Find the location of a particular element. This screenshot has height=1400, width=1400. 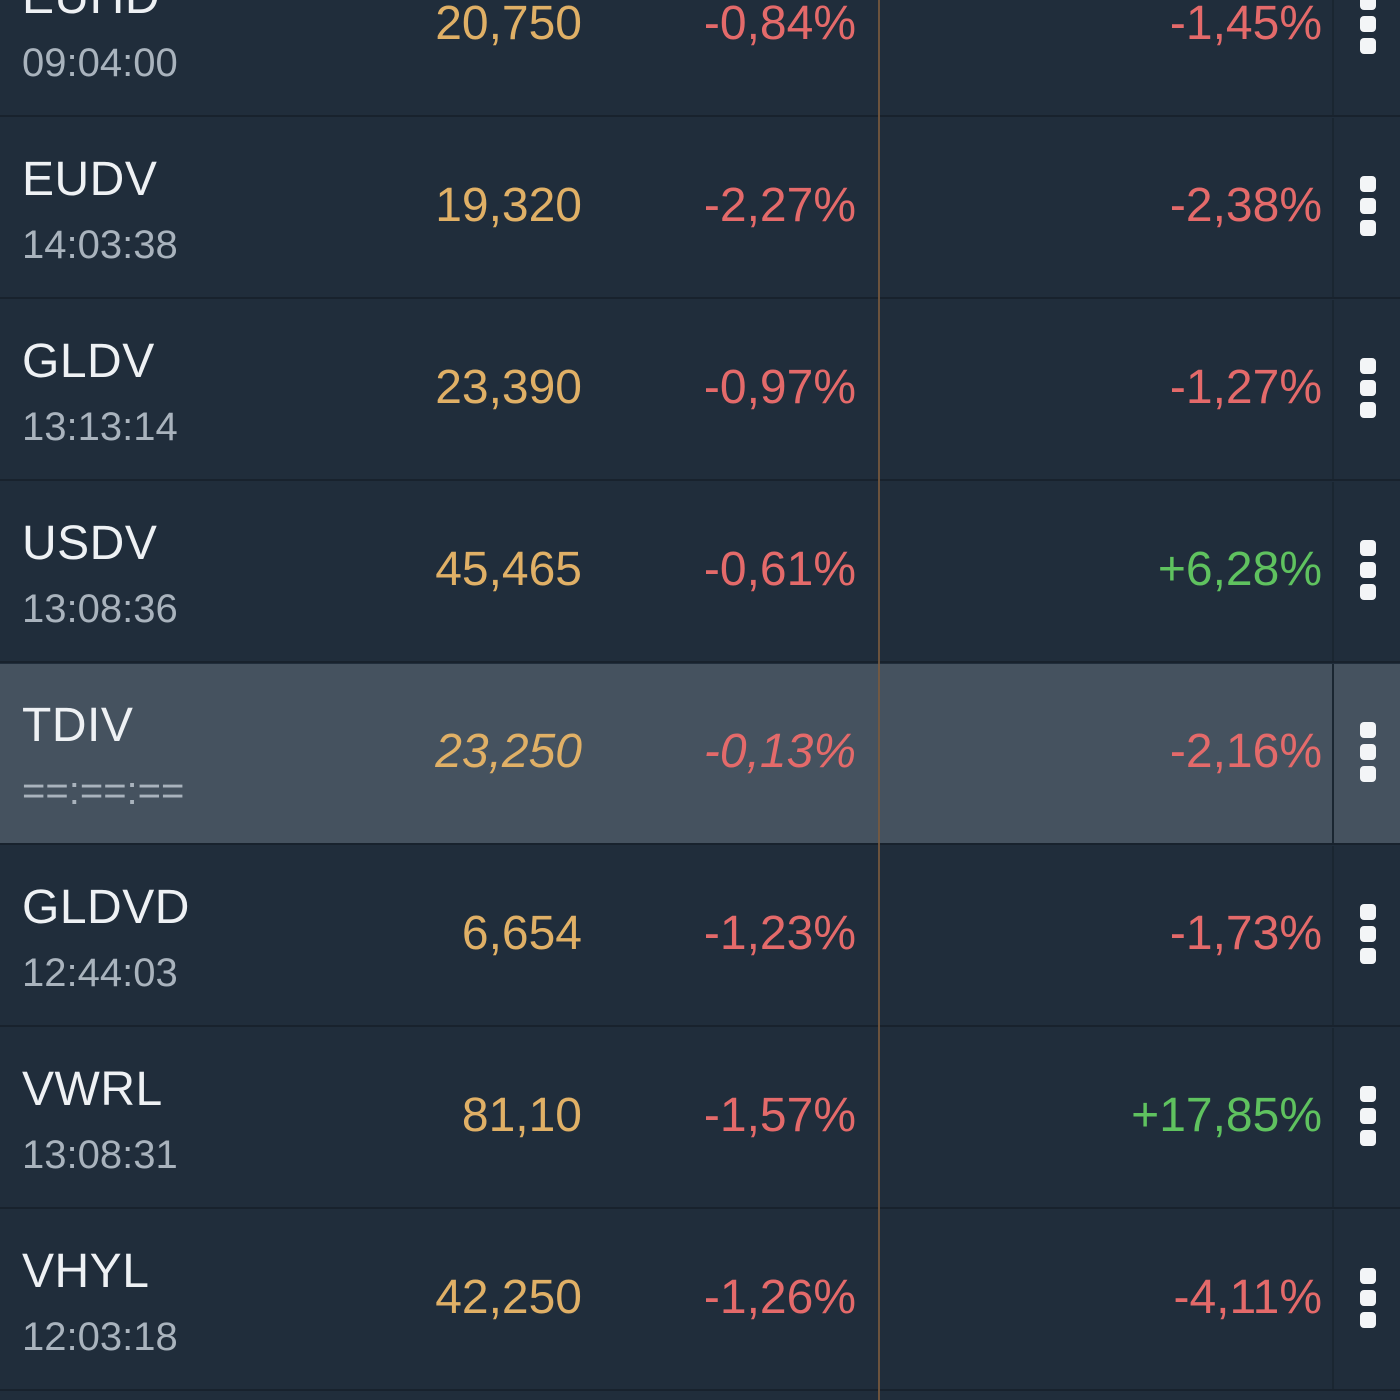

instrument-symbol: VWRL is located at coordinates (92, 1089).